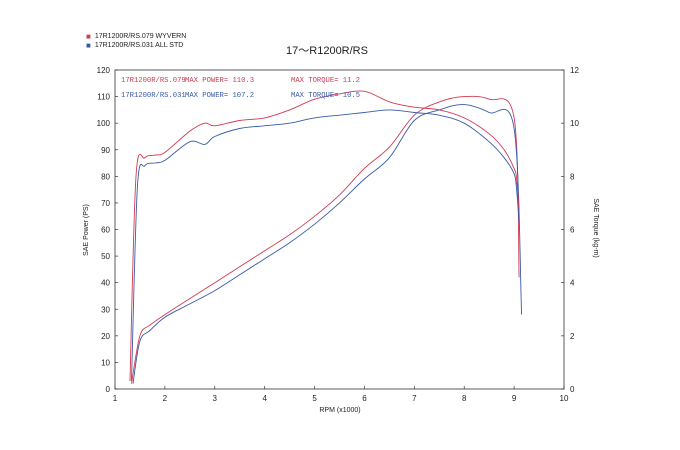 The image size is (680, 450). Describe the element at coordinates (104, 70) in the screenshot. I see `y-left-tick-label: 120` at that location.